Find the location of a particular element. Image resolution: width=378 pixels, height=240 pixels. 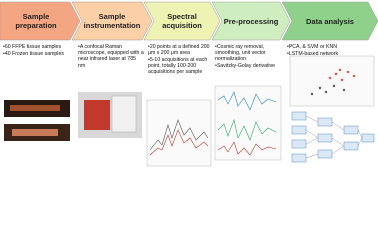

spectra-plot is located at coordinates (179, 133).